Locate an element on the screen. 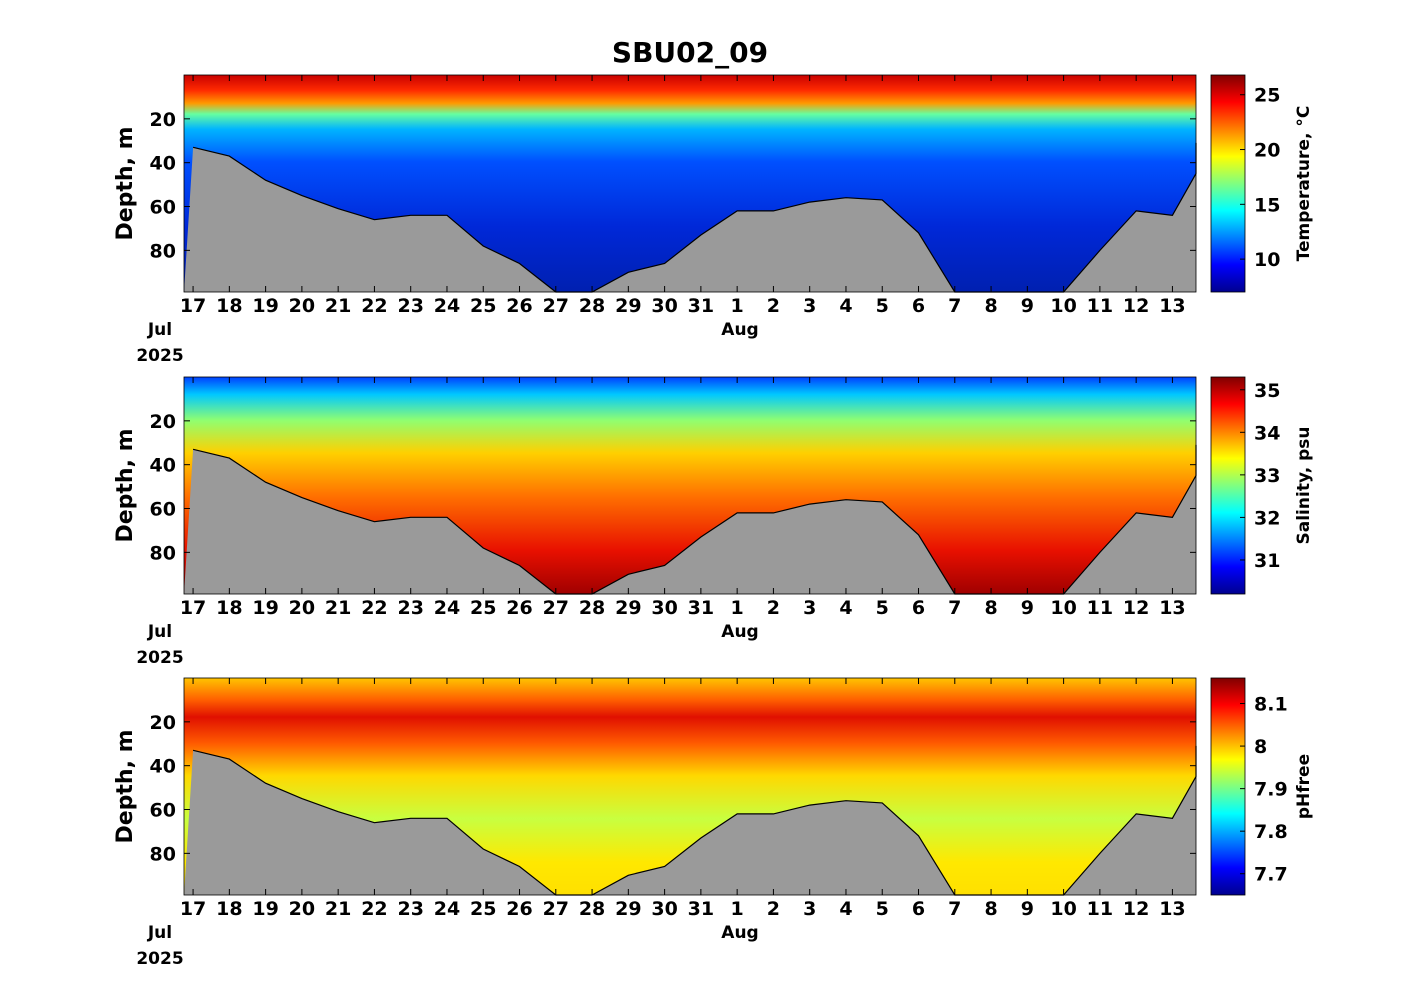 The image size is (1422, 1005). colorbar-title: Temperature, °C is located at coordinates (1304, 184).